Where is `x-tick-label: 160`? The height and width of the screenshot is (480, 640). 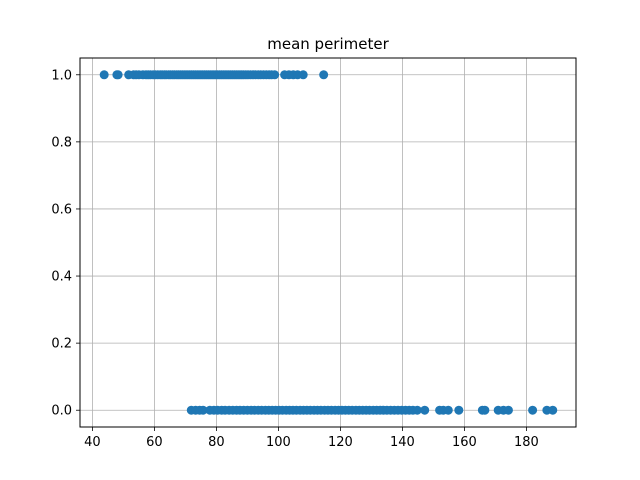
x-tick-label: 160 is located at coordinates (464, 442).